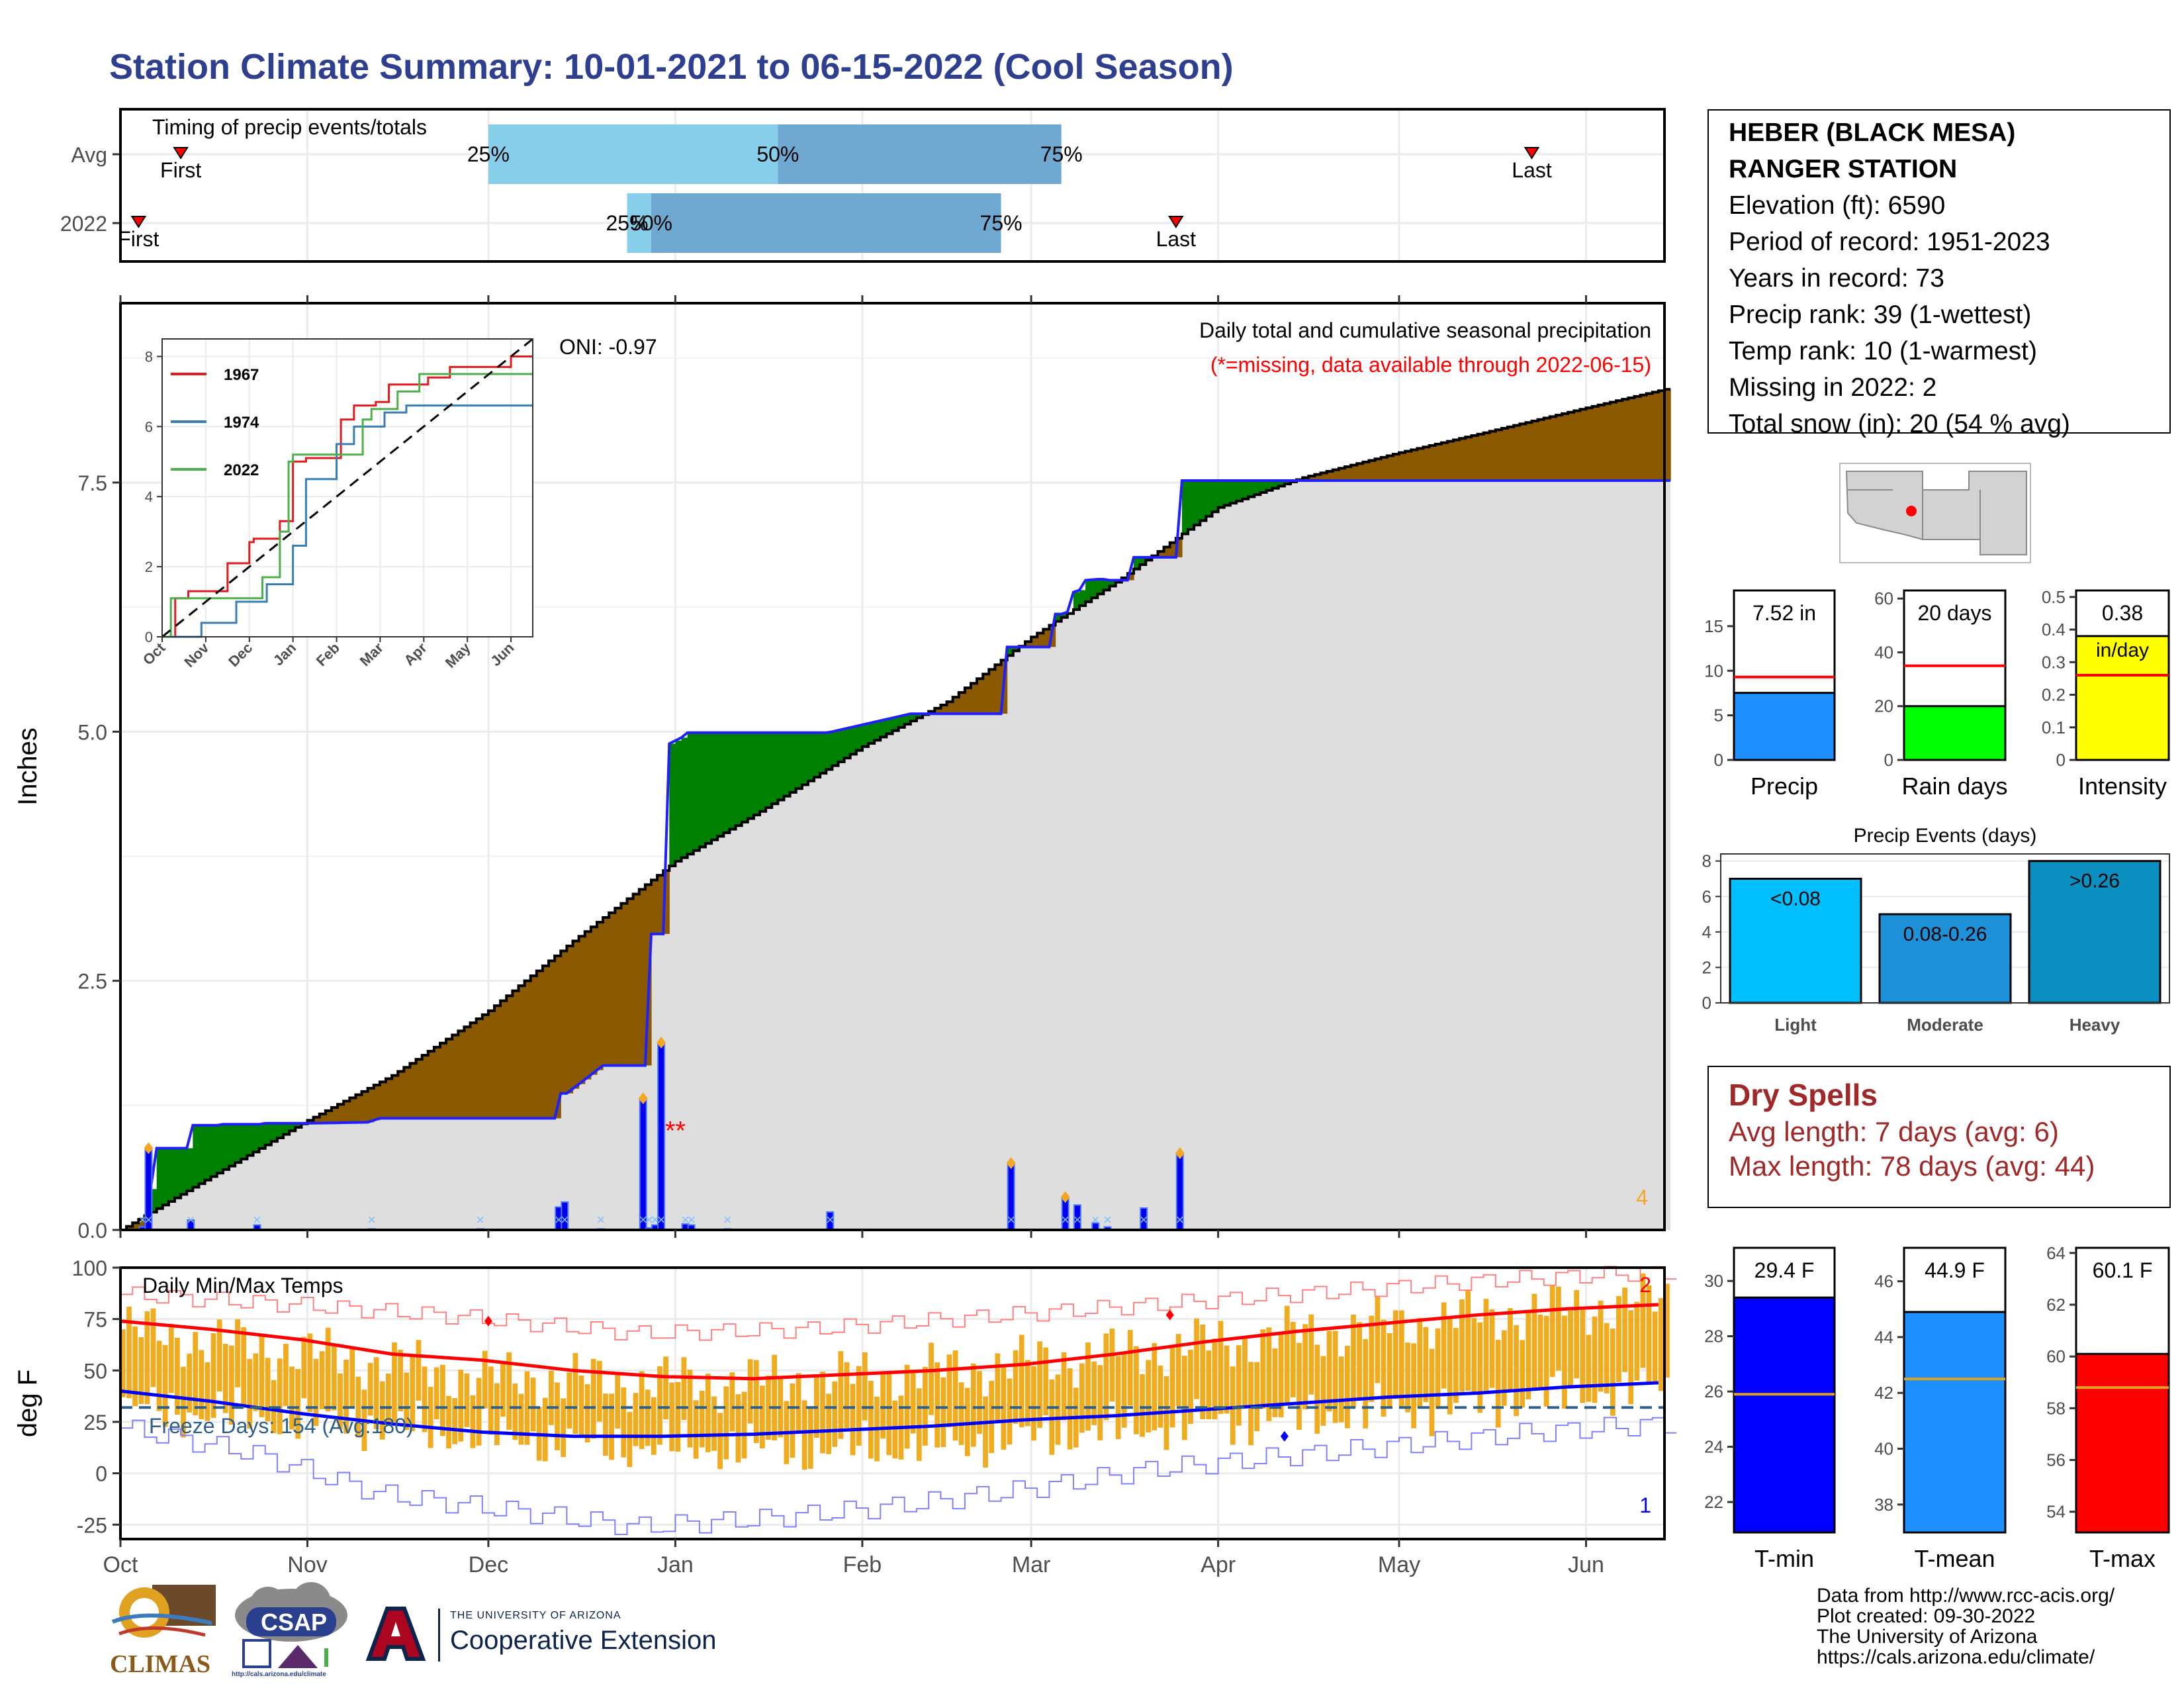 Image resolution: width=2184 pixels, height=1688 pixels. What do you see at coordinates (1872, 132) in the screenshot?
I see `station-name-line1: HEBER (BLACK MESA)` at bounding box center [1872, 132].